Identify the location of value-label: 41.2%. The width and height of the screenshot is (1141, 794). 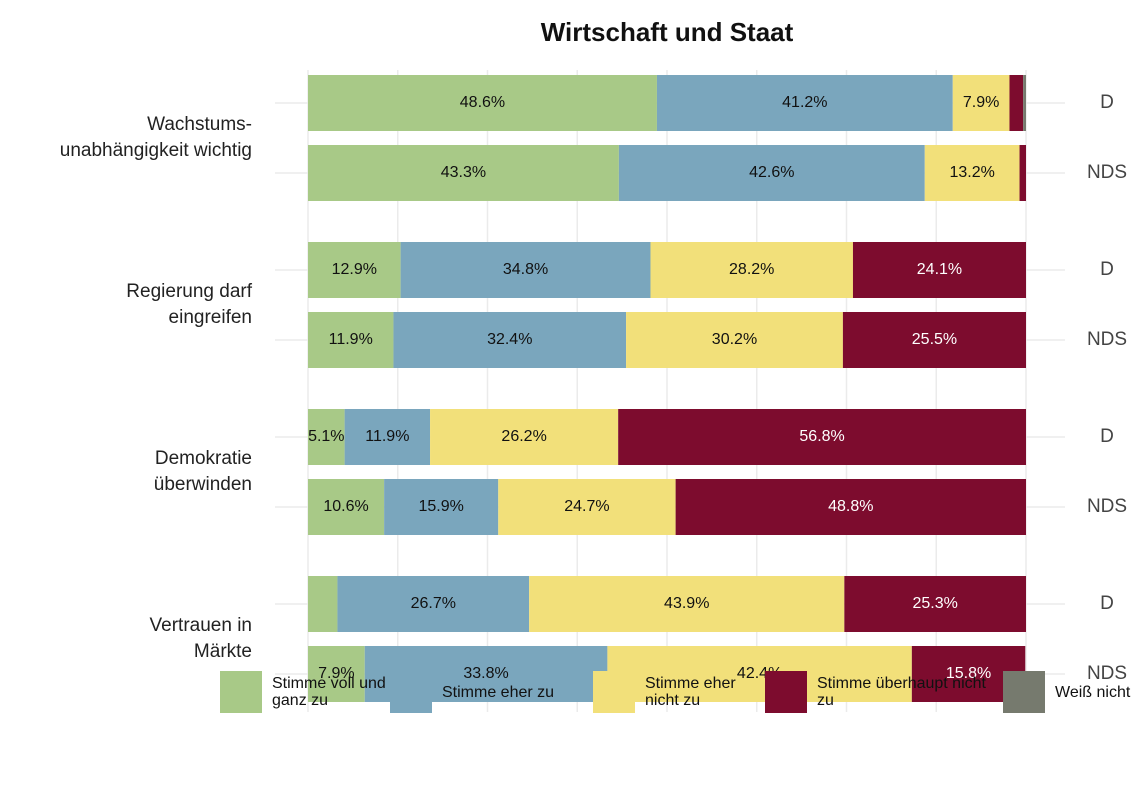
(804, 102).